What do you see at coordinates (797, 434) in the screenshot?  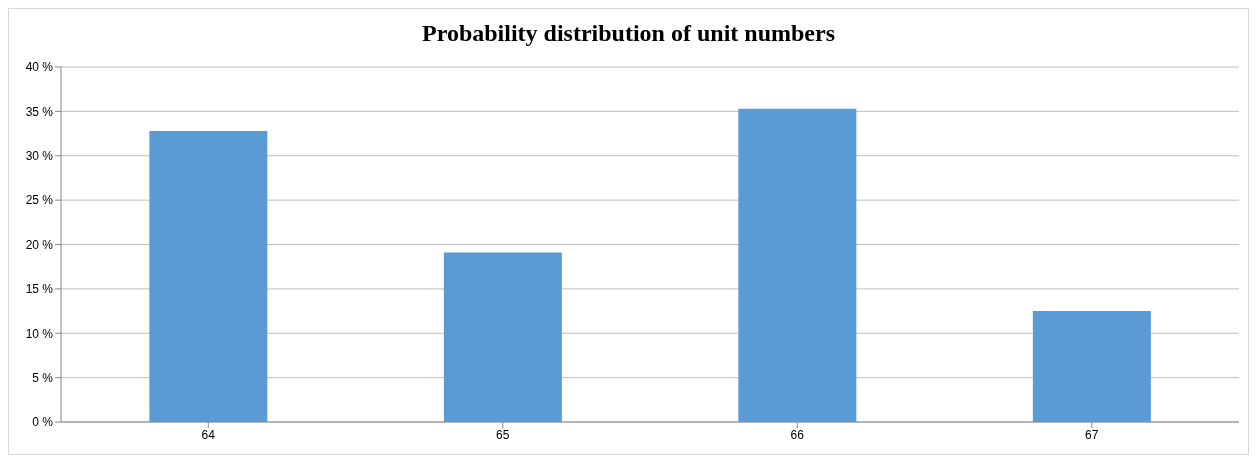 I see `x-tick-label: 66` at bounding box center [797, 434].